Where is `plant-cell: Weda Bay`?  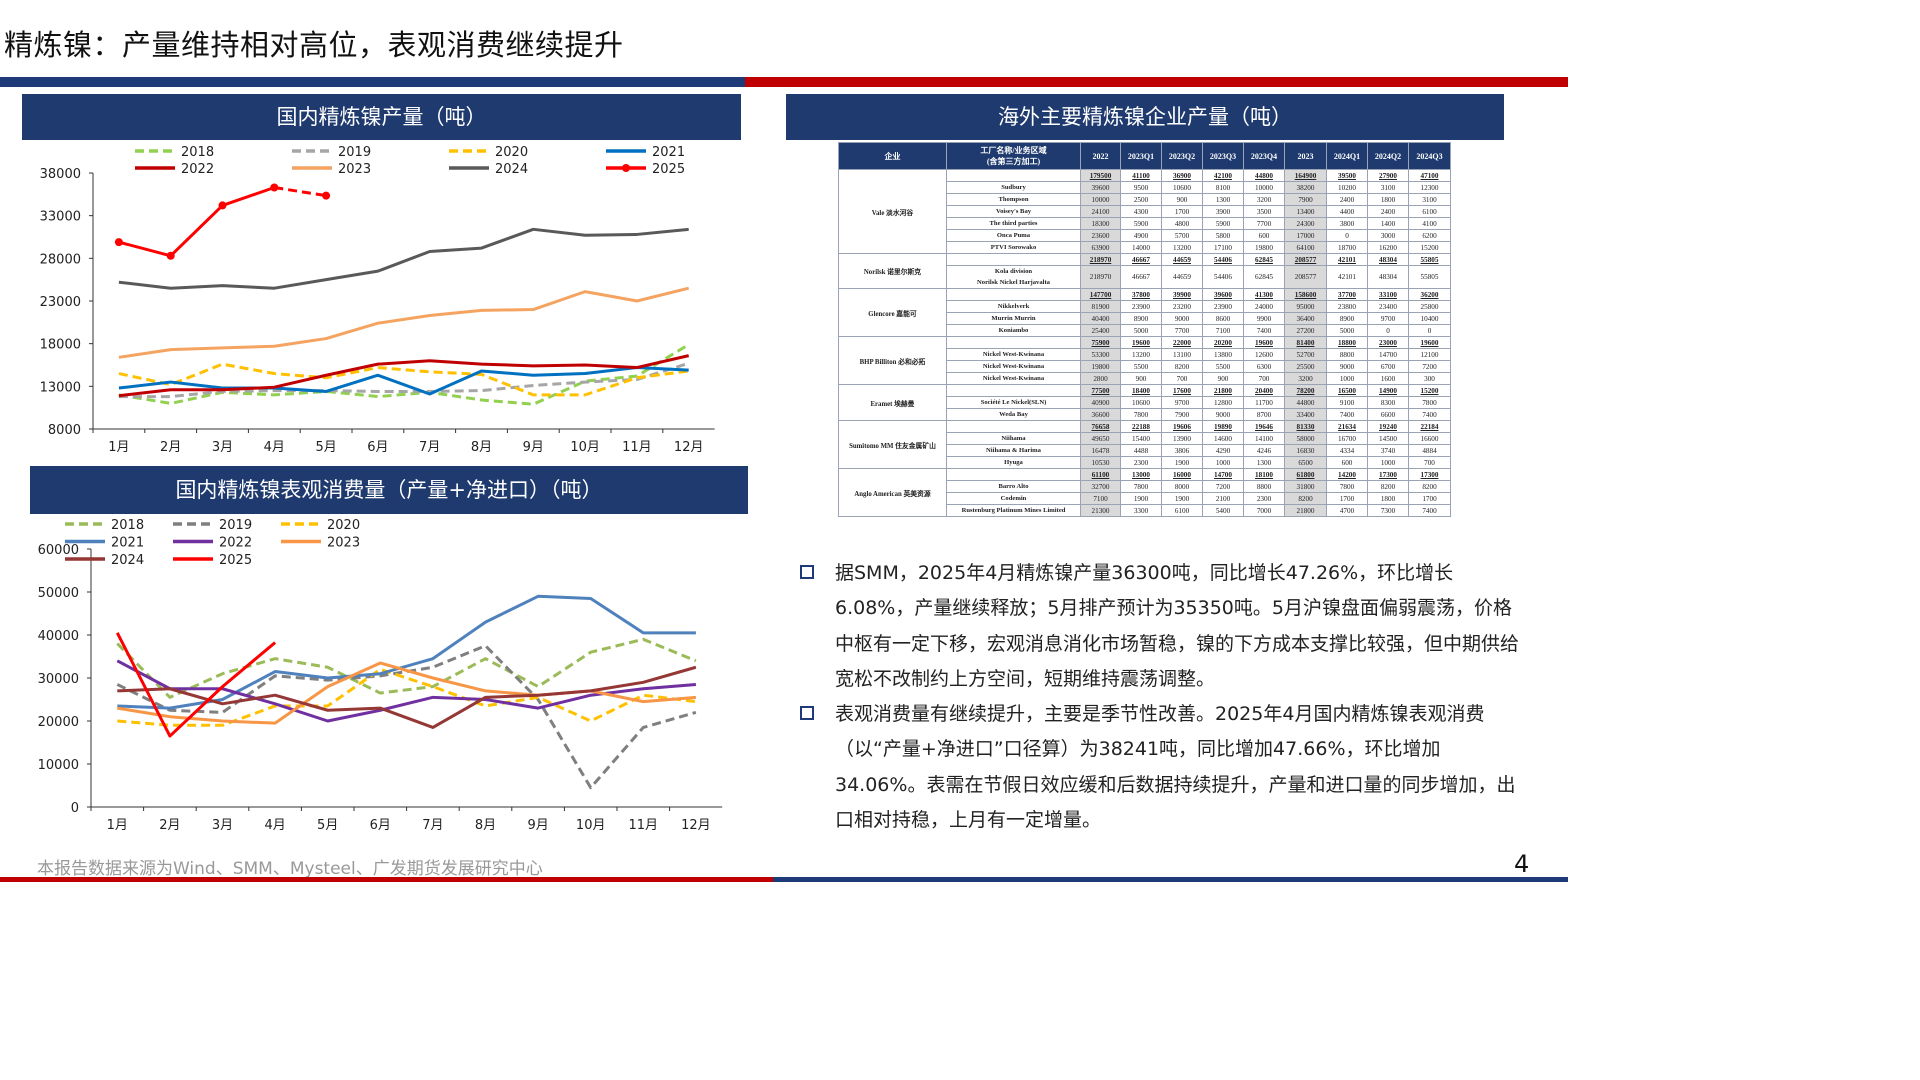 plant-cell: Weda Bay is located at coordinates (1013, 414).